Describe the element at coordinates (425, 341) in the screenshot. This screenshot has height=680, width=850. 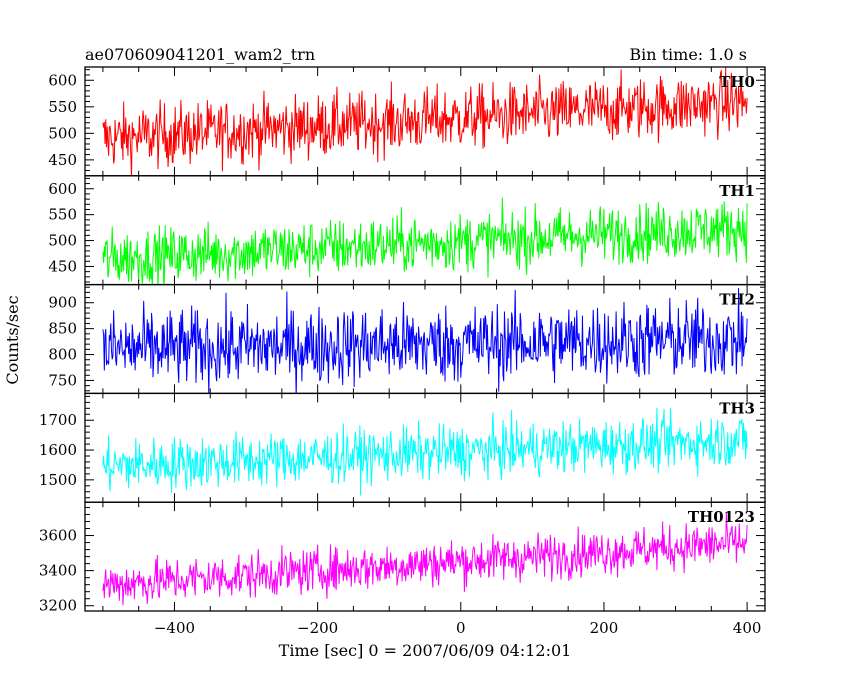
I see `series-line-th2` at that location.